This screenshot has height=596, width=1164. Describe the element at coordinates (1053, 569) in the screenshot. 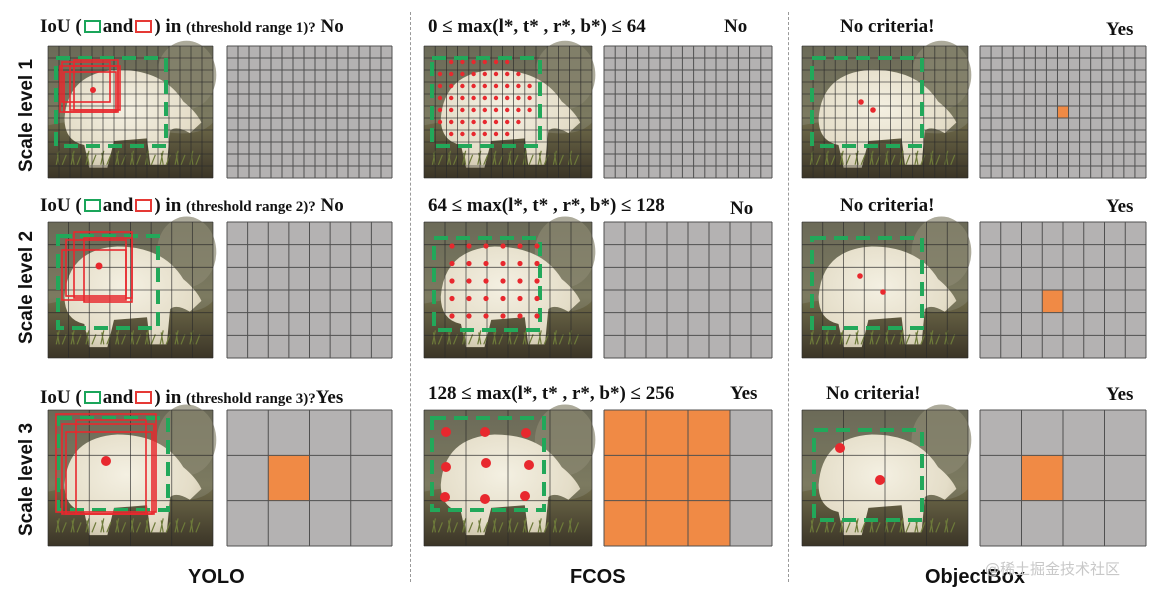

I see `watermark: @稀土掘金技术社区` at that location.